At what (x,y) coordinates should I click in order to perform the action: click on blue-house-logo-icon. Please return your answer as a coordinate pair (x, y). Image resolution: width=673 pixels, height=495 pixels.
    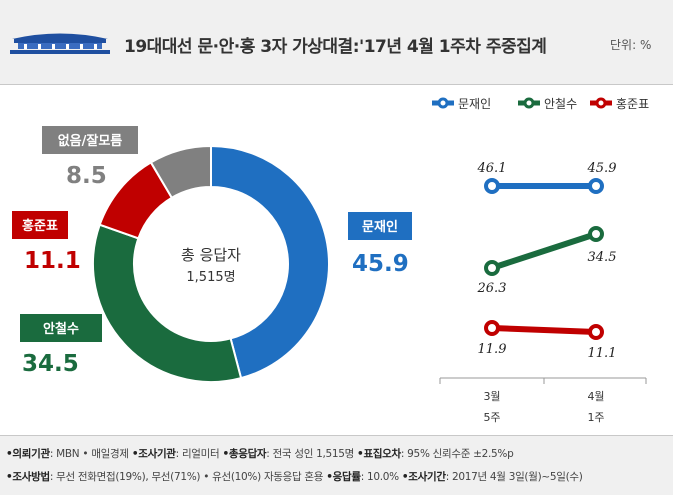
    Looking at the image, I should click on (60, 43).